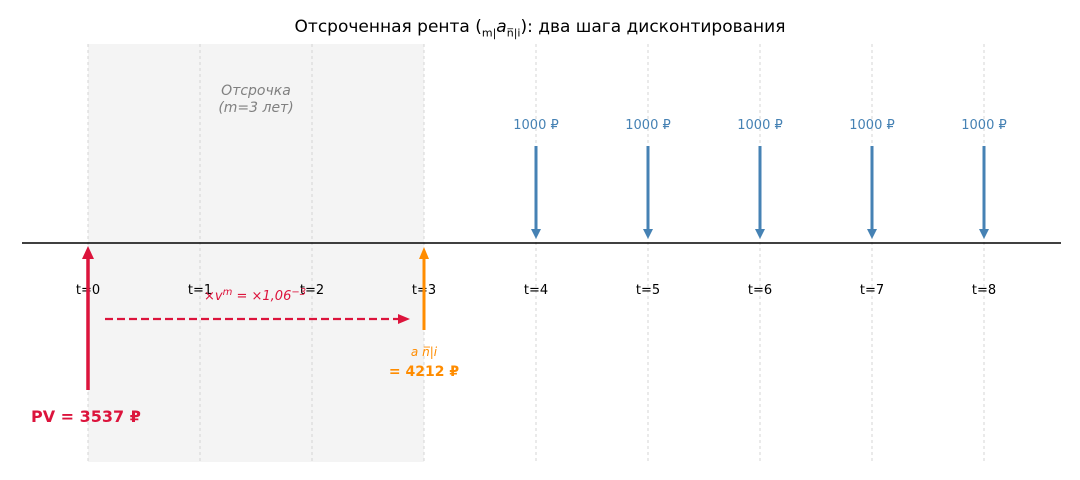  I want to click on time-tick-label: t=5, so click(648, 290).